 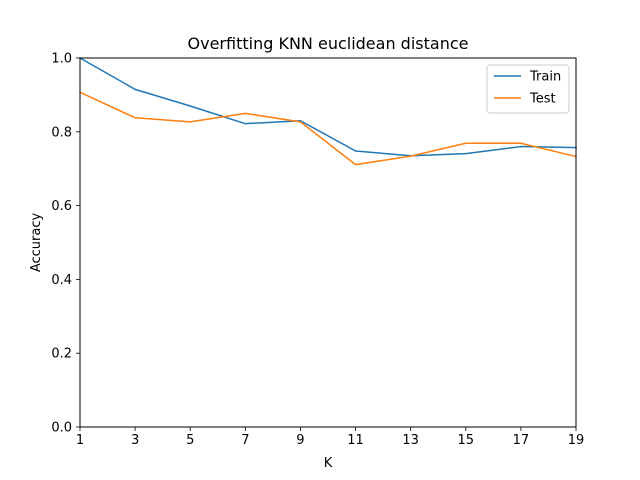 I want to click on y-axis: 0.0 0.2 0.4 0.6 0.8 1.0, so click(x=65, y=244).